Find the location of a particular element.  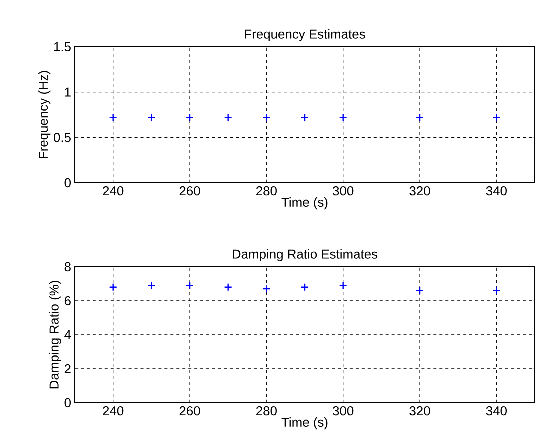

y-tick-label: 0.5 is located at coordinates (62, 137).